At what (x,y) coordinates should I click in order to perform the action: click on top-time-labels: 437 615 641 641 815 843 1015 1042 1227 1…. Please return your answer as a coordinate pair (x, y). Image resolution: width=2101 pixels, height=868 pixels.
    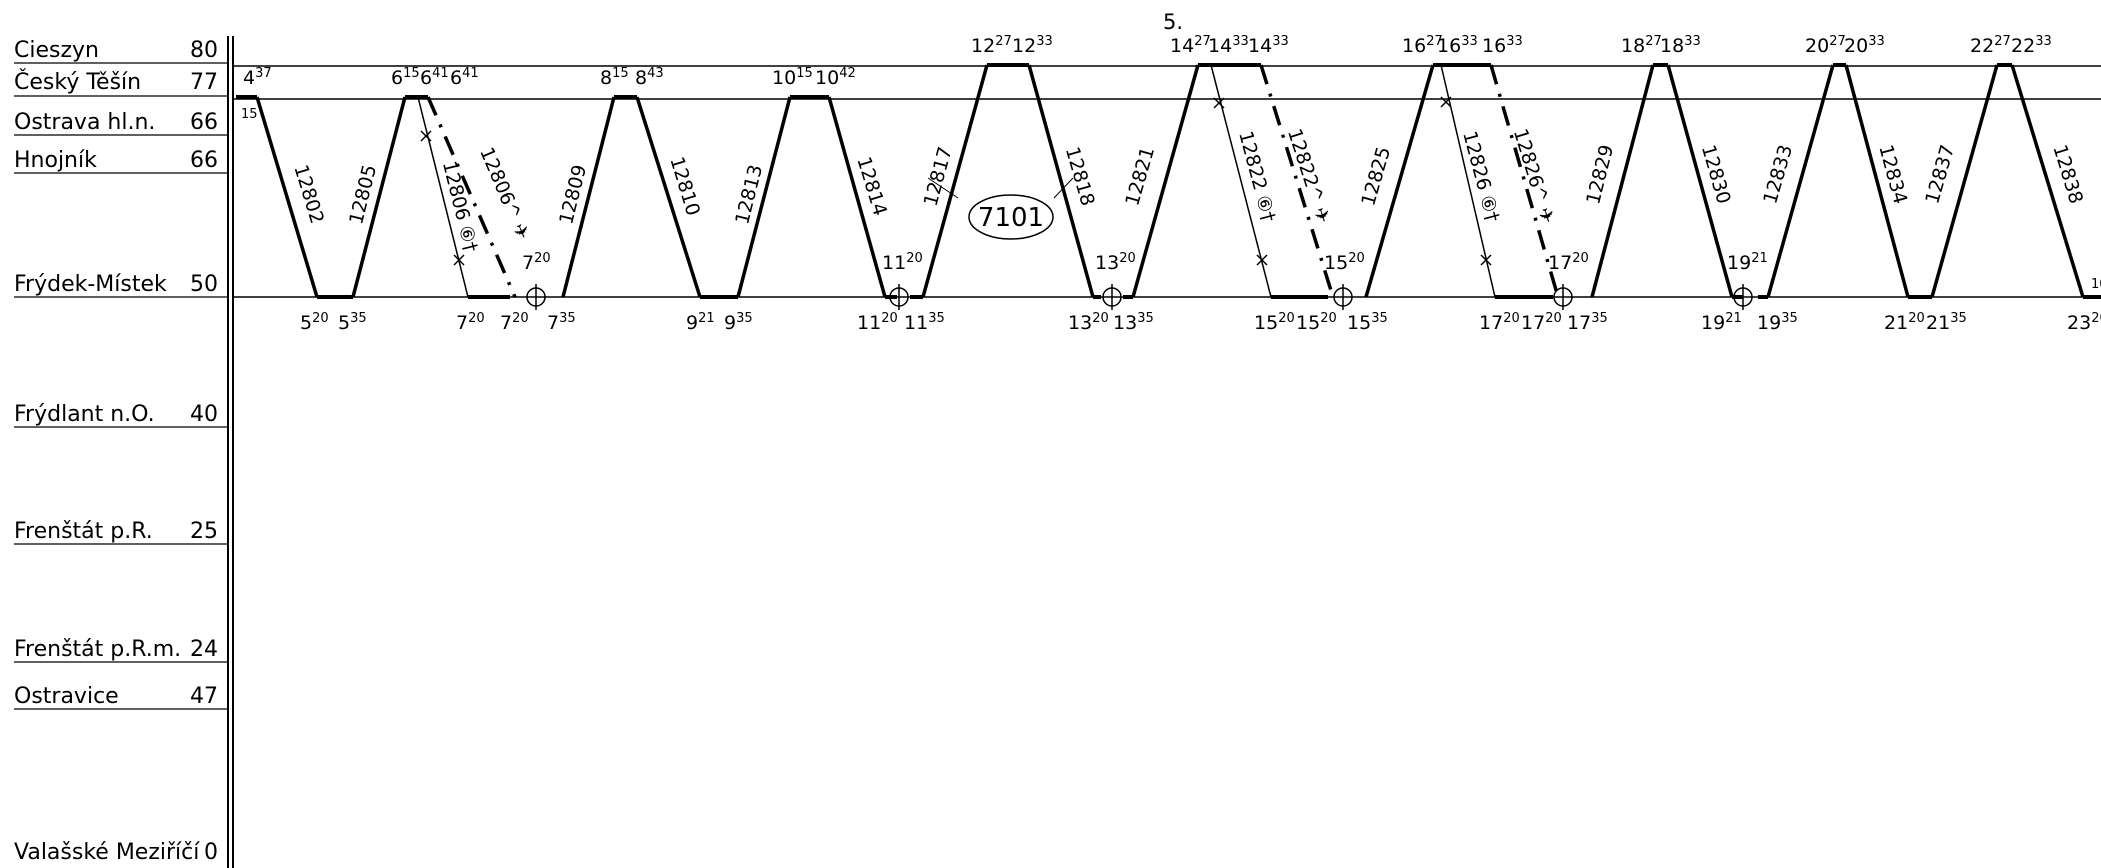
    Looking at the image, I should click on (1147, 61).